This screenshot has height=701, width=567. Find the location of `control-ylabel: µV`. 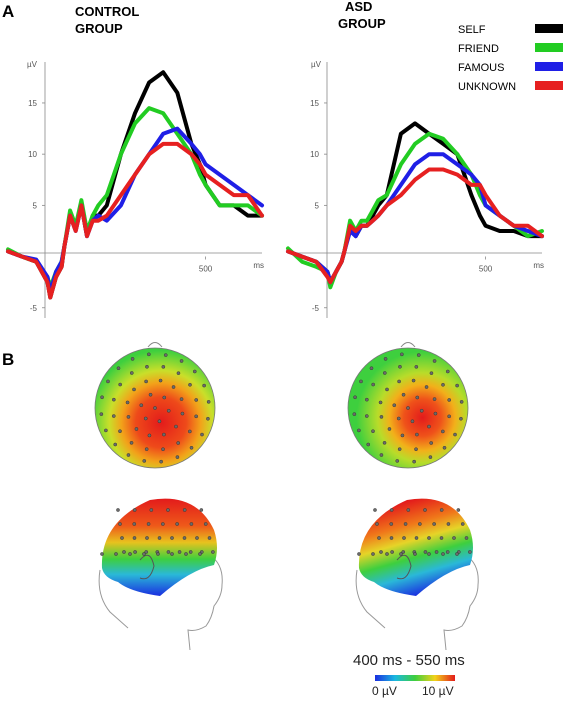

control-ylabel: µV is located at coordinates (32, 64).